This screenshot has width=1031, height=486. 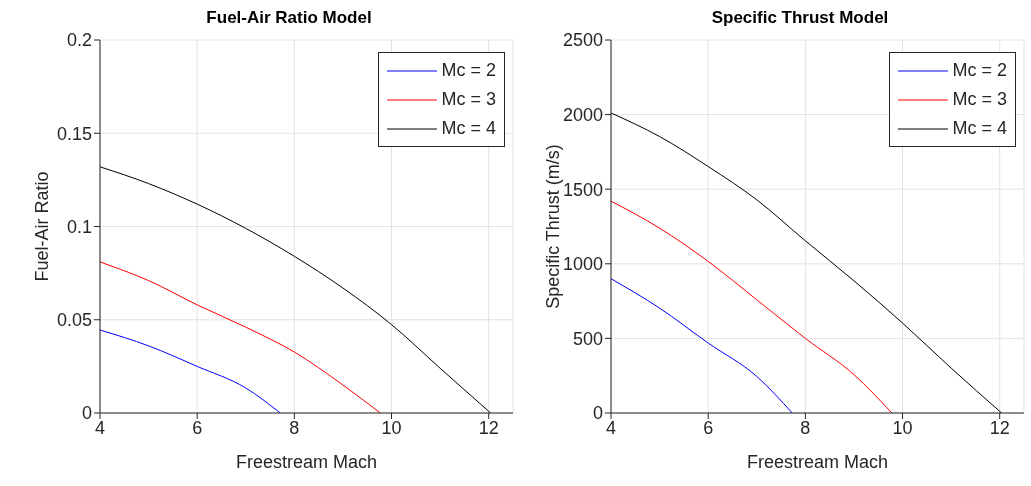 I want to click on chart-title: Fuel-Air Ratio Model, so click(x=289, y=18).